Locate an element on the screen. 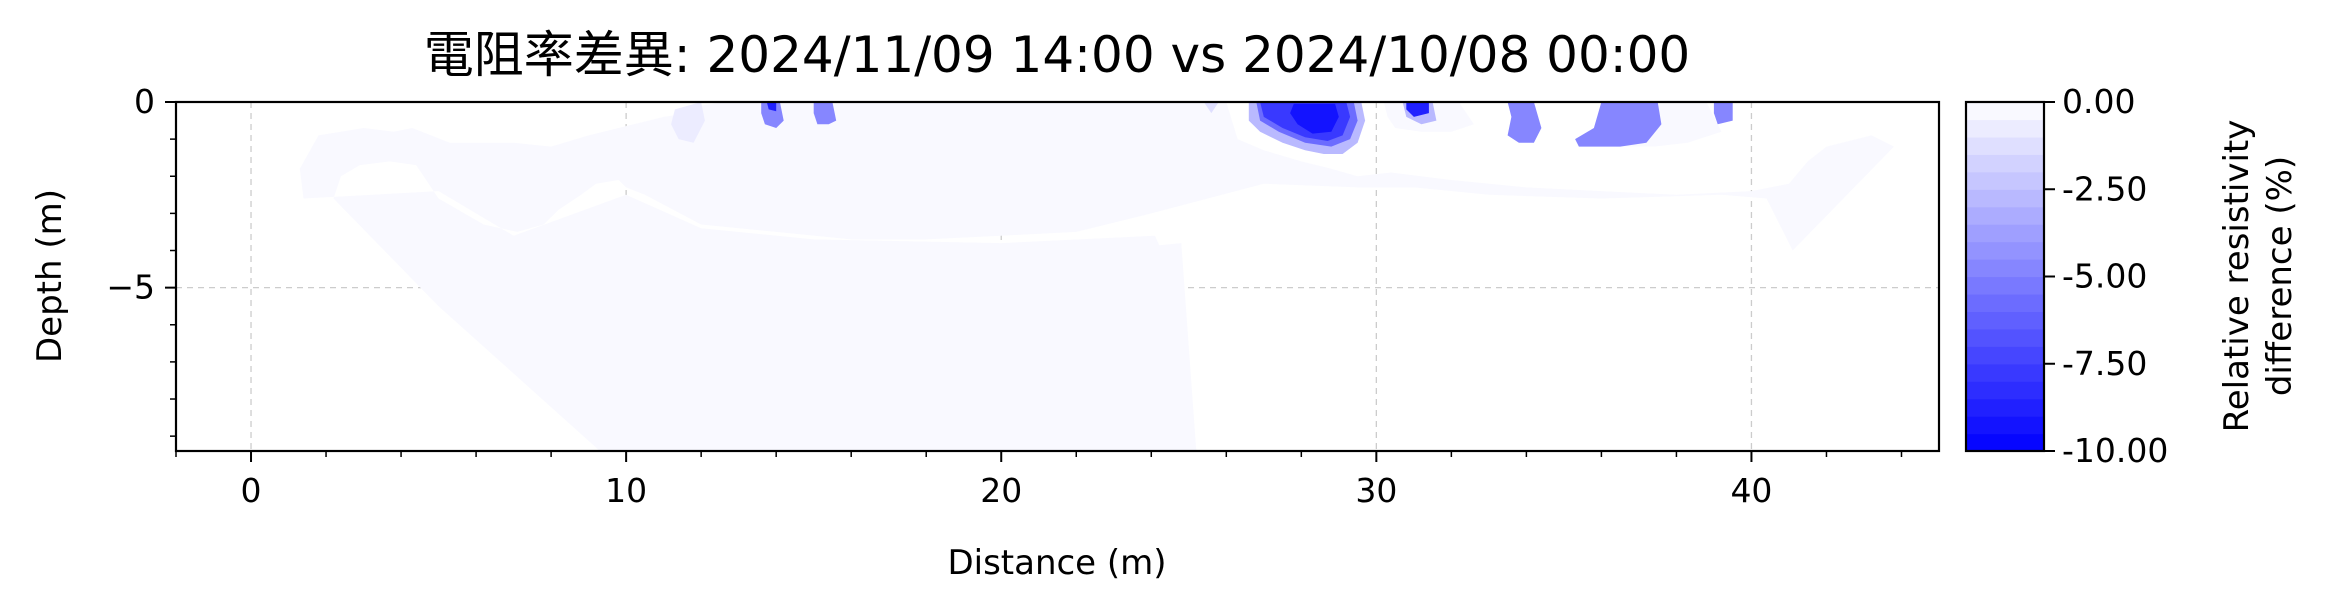  colorbar-label-line2: difference (%) is located at coordinates (2280, 276).